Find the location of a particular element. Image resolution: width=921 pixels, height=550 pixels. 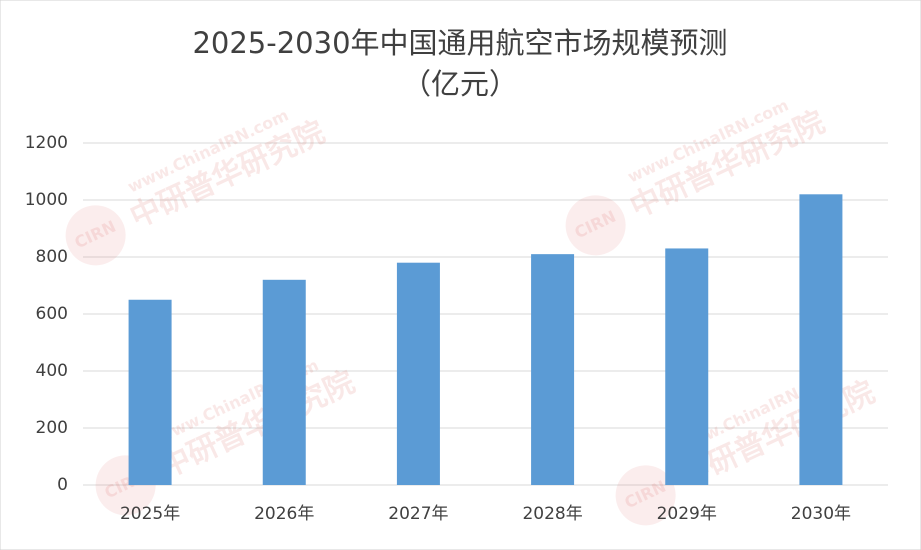

chart-title: 2025-2030年中国通用航空市场规模预测 is located at coordinates (459, 43).